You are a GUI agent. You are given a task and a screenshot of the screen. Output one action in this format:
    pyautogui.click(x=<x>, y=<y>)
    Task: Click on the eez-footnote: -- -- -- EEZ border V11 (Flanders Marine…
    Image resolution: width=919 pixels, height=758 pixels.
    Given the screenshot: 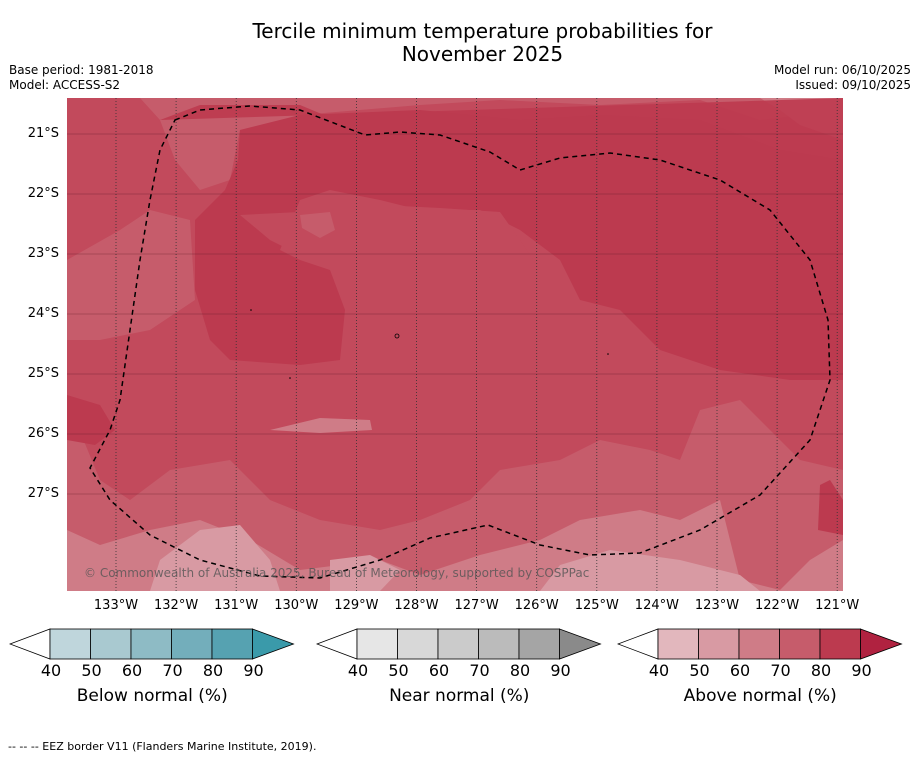 What is the action you would take?
    pyautogui.click(x=162, y=746)
    